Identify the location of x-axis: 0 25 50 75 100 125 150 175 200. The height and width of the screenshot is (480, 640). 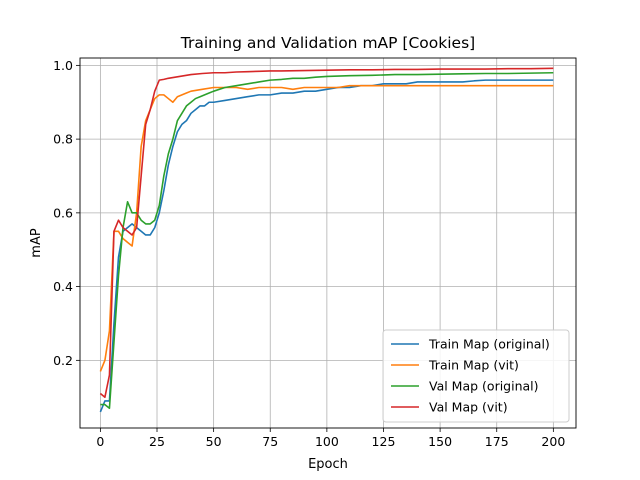
(330, 438).